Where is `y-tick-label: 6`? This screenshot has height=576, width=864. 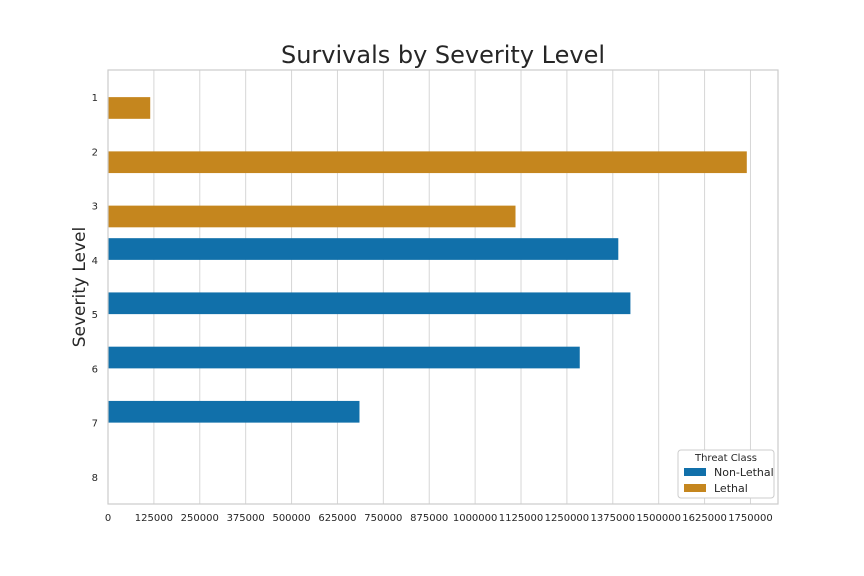 y-tick-label: 6 is located at coordinates (95, 369).